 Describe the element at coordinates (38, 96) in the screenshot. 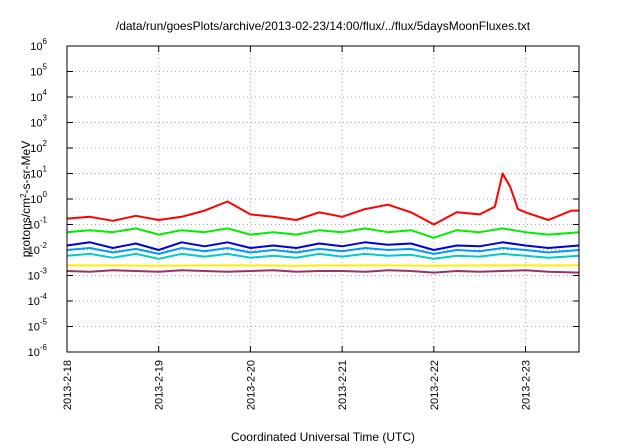

I see `y-tick-label: 10⁴` at that location.